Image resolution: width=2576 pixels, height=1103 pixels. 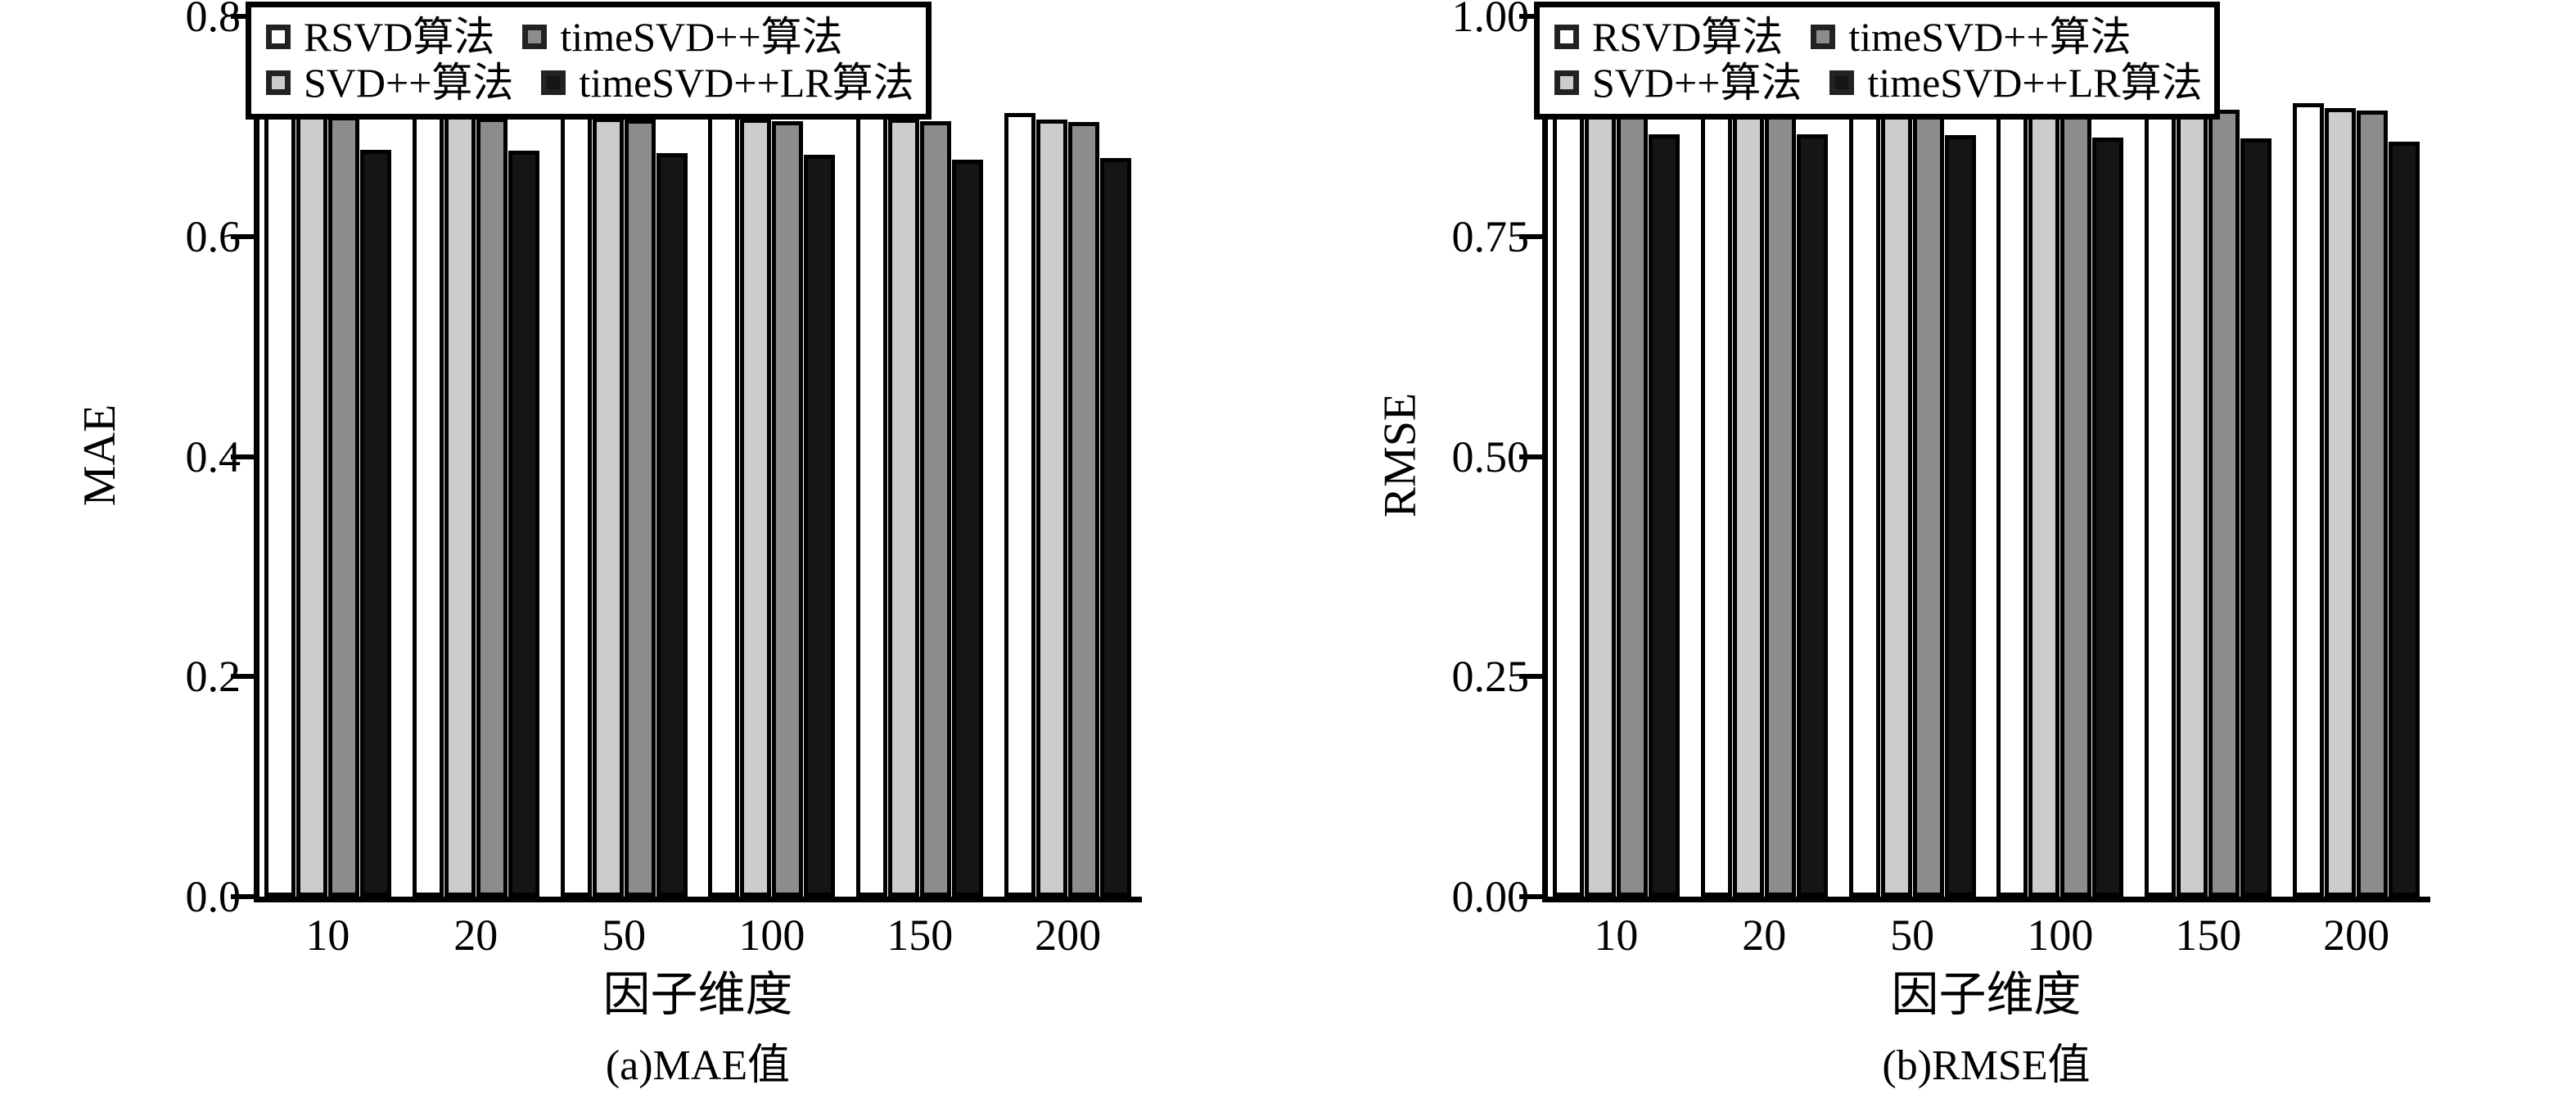 What do you see at coordinates (698, 1065) in the screenshot?
I see `panel-caption-a: (a)MAE值` at bounding box center [698, 1065].